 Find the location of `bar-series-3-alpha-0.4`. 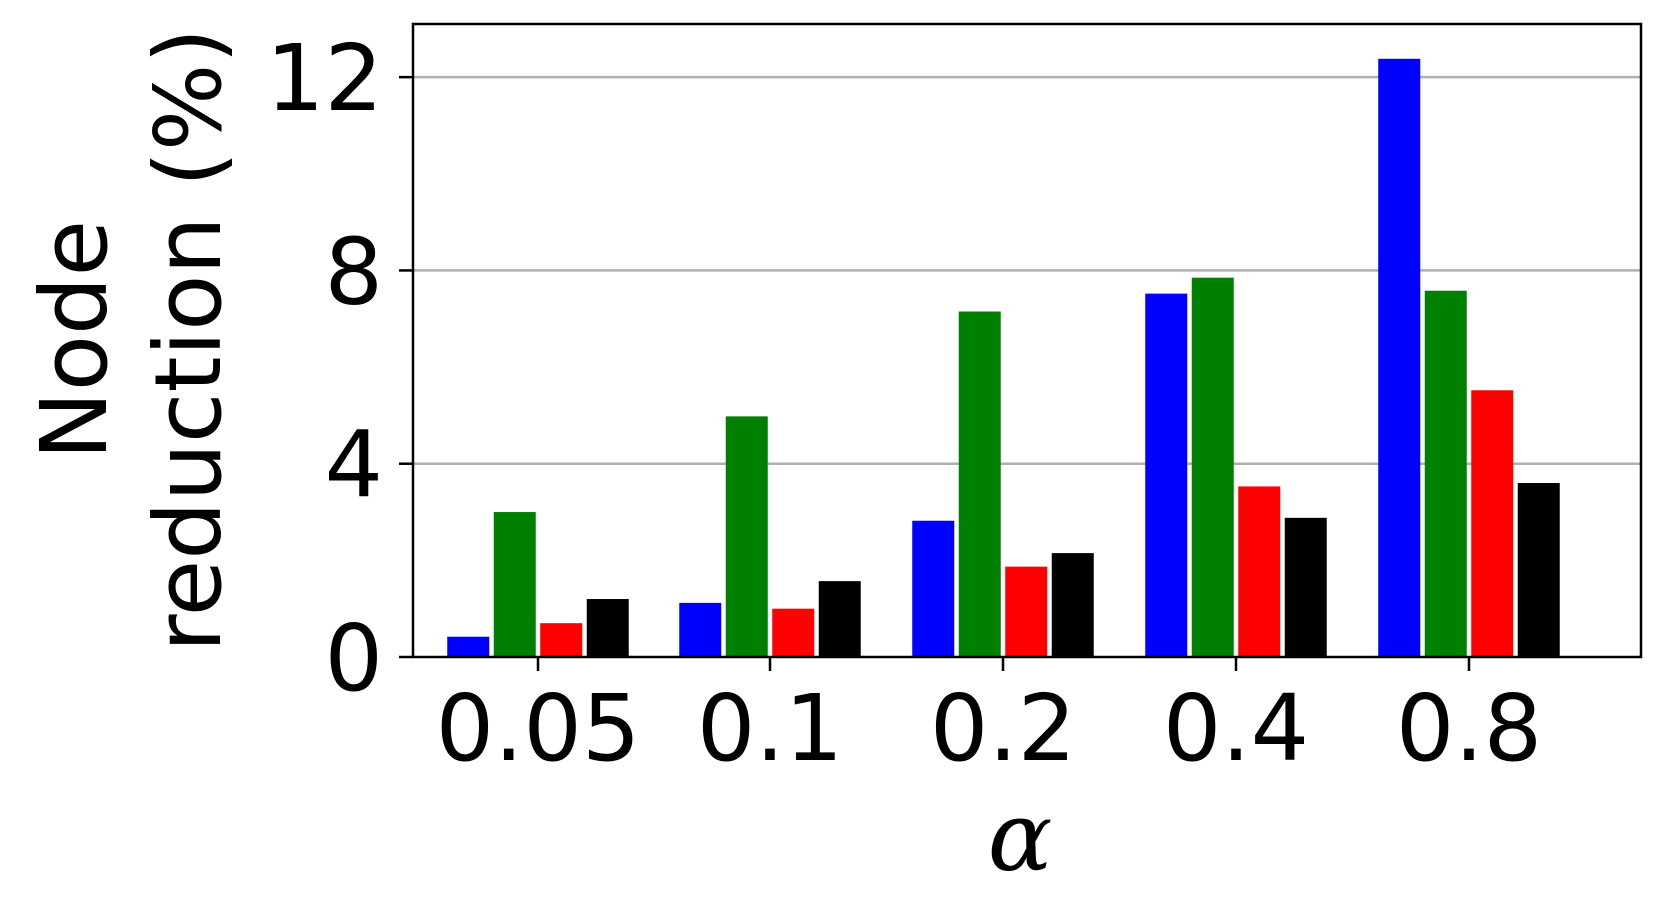

bar-series-3-alpha-0.4 is located at coordinates (1259, 571).